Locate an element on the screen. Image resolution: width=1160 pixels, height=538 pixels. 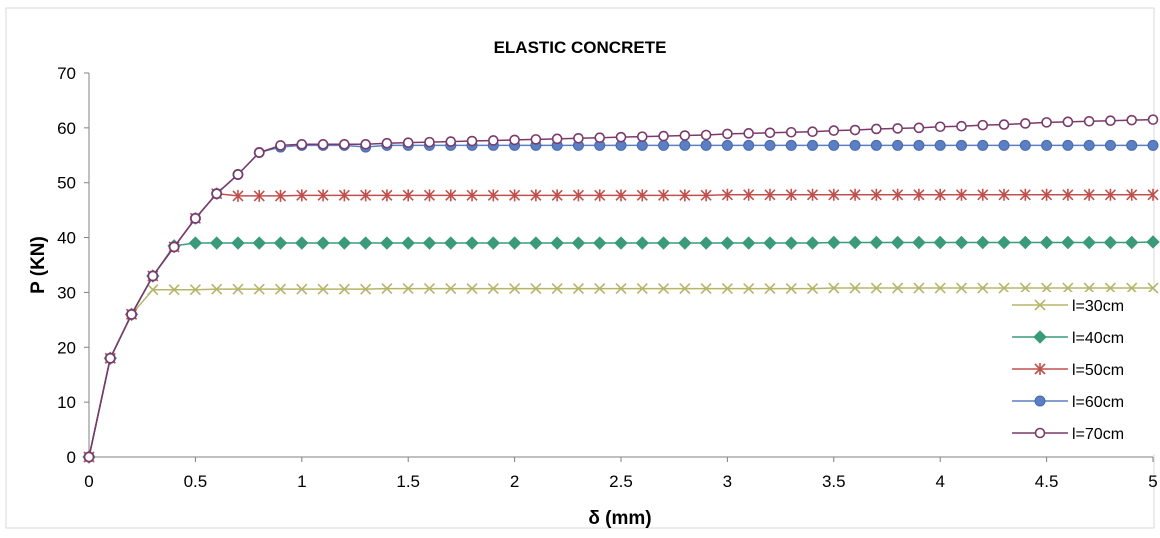
x-tick-label: 5 is located at coordinates (1152, 481).